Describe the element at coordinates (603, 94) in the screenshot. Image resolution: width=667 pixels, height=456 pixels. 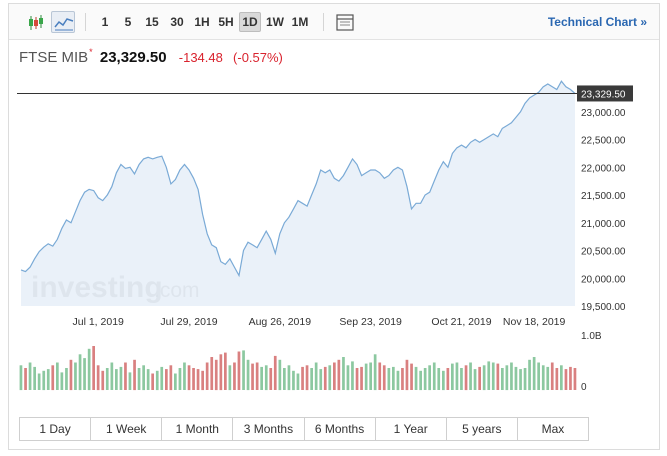
I see `current-price-label: 23,329.50` at that location.